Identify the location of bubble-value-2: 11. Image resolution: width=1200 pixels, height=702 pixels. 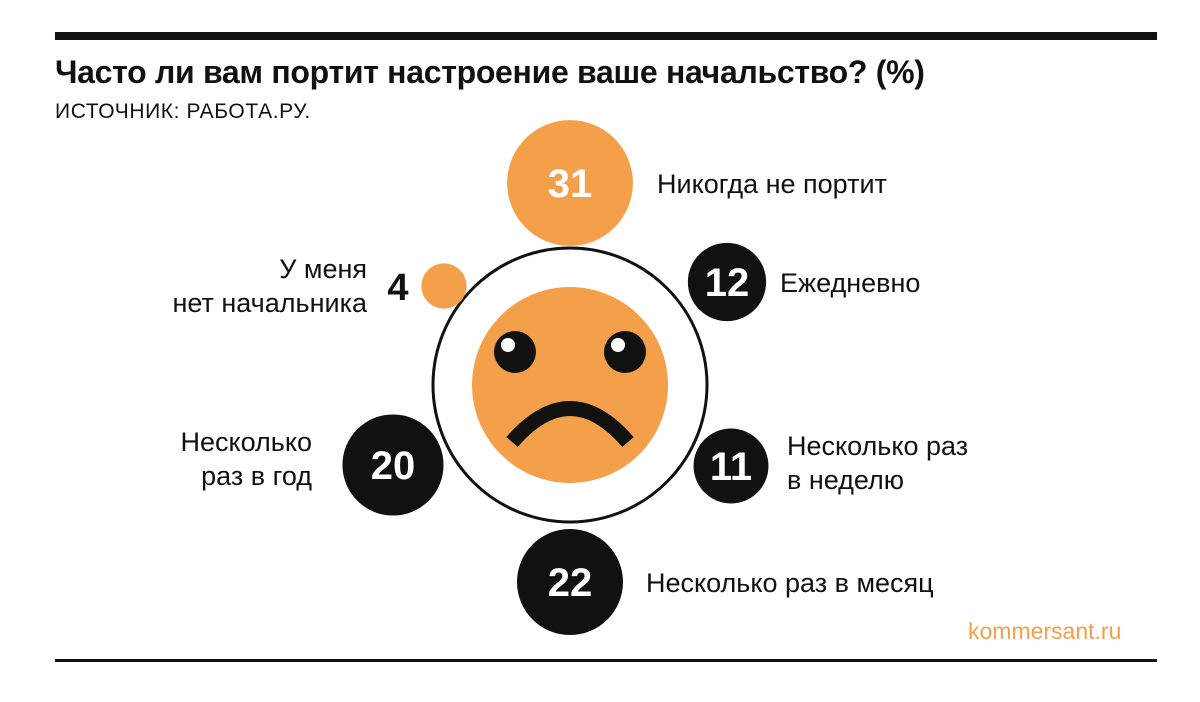
(731, 467).